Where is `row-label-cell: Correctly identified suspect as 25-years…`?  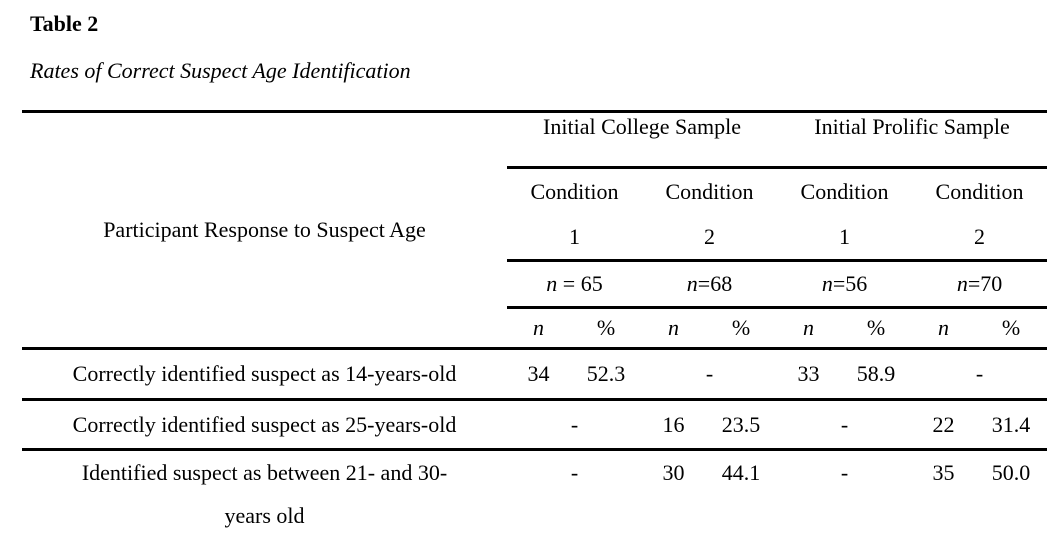 row-label-cell: Correctly identified suspect as 25-years… is located at coordinates (264, 425).